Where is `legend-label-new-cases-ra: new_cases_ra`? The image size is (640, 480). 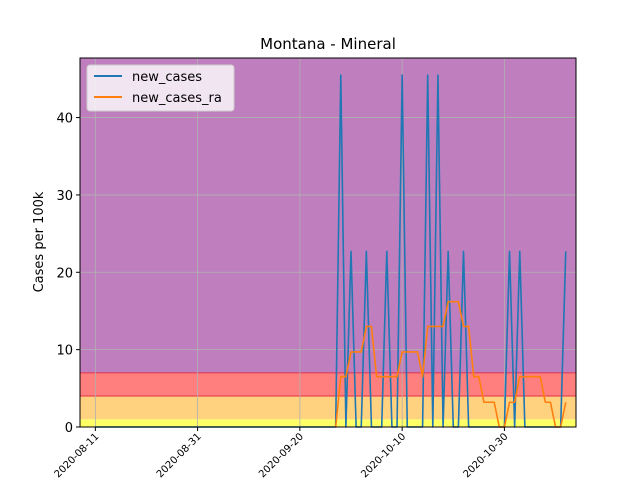 legend-label-new-cases-ra: new_cases_ra is located at coordinates (177, 98).